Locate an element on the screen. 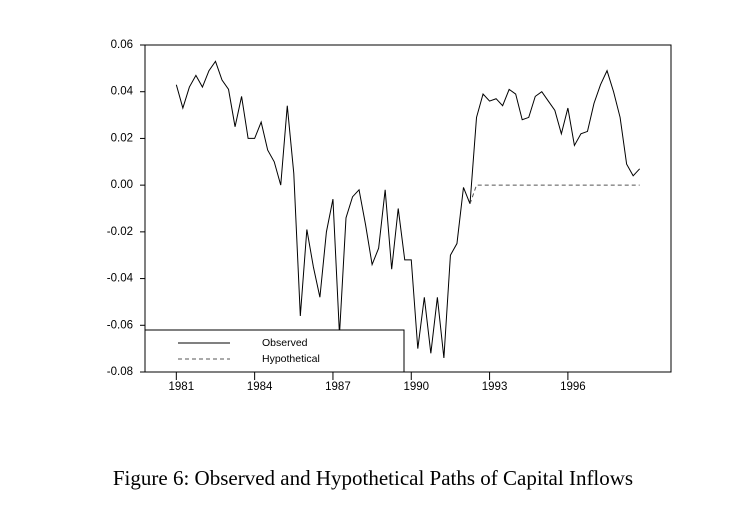 The height and width of the screenshot is (522, 732). x-tick-label: 1987 is located at coordinates (338, 387).